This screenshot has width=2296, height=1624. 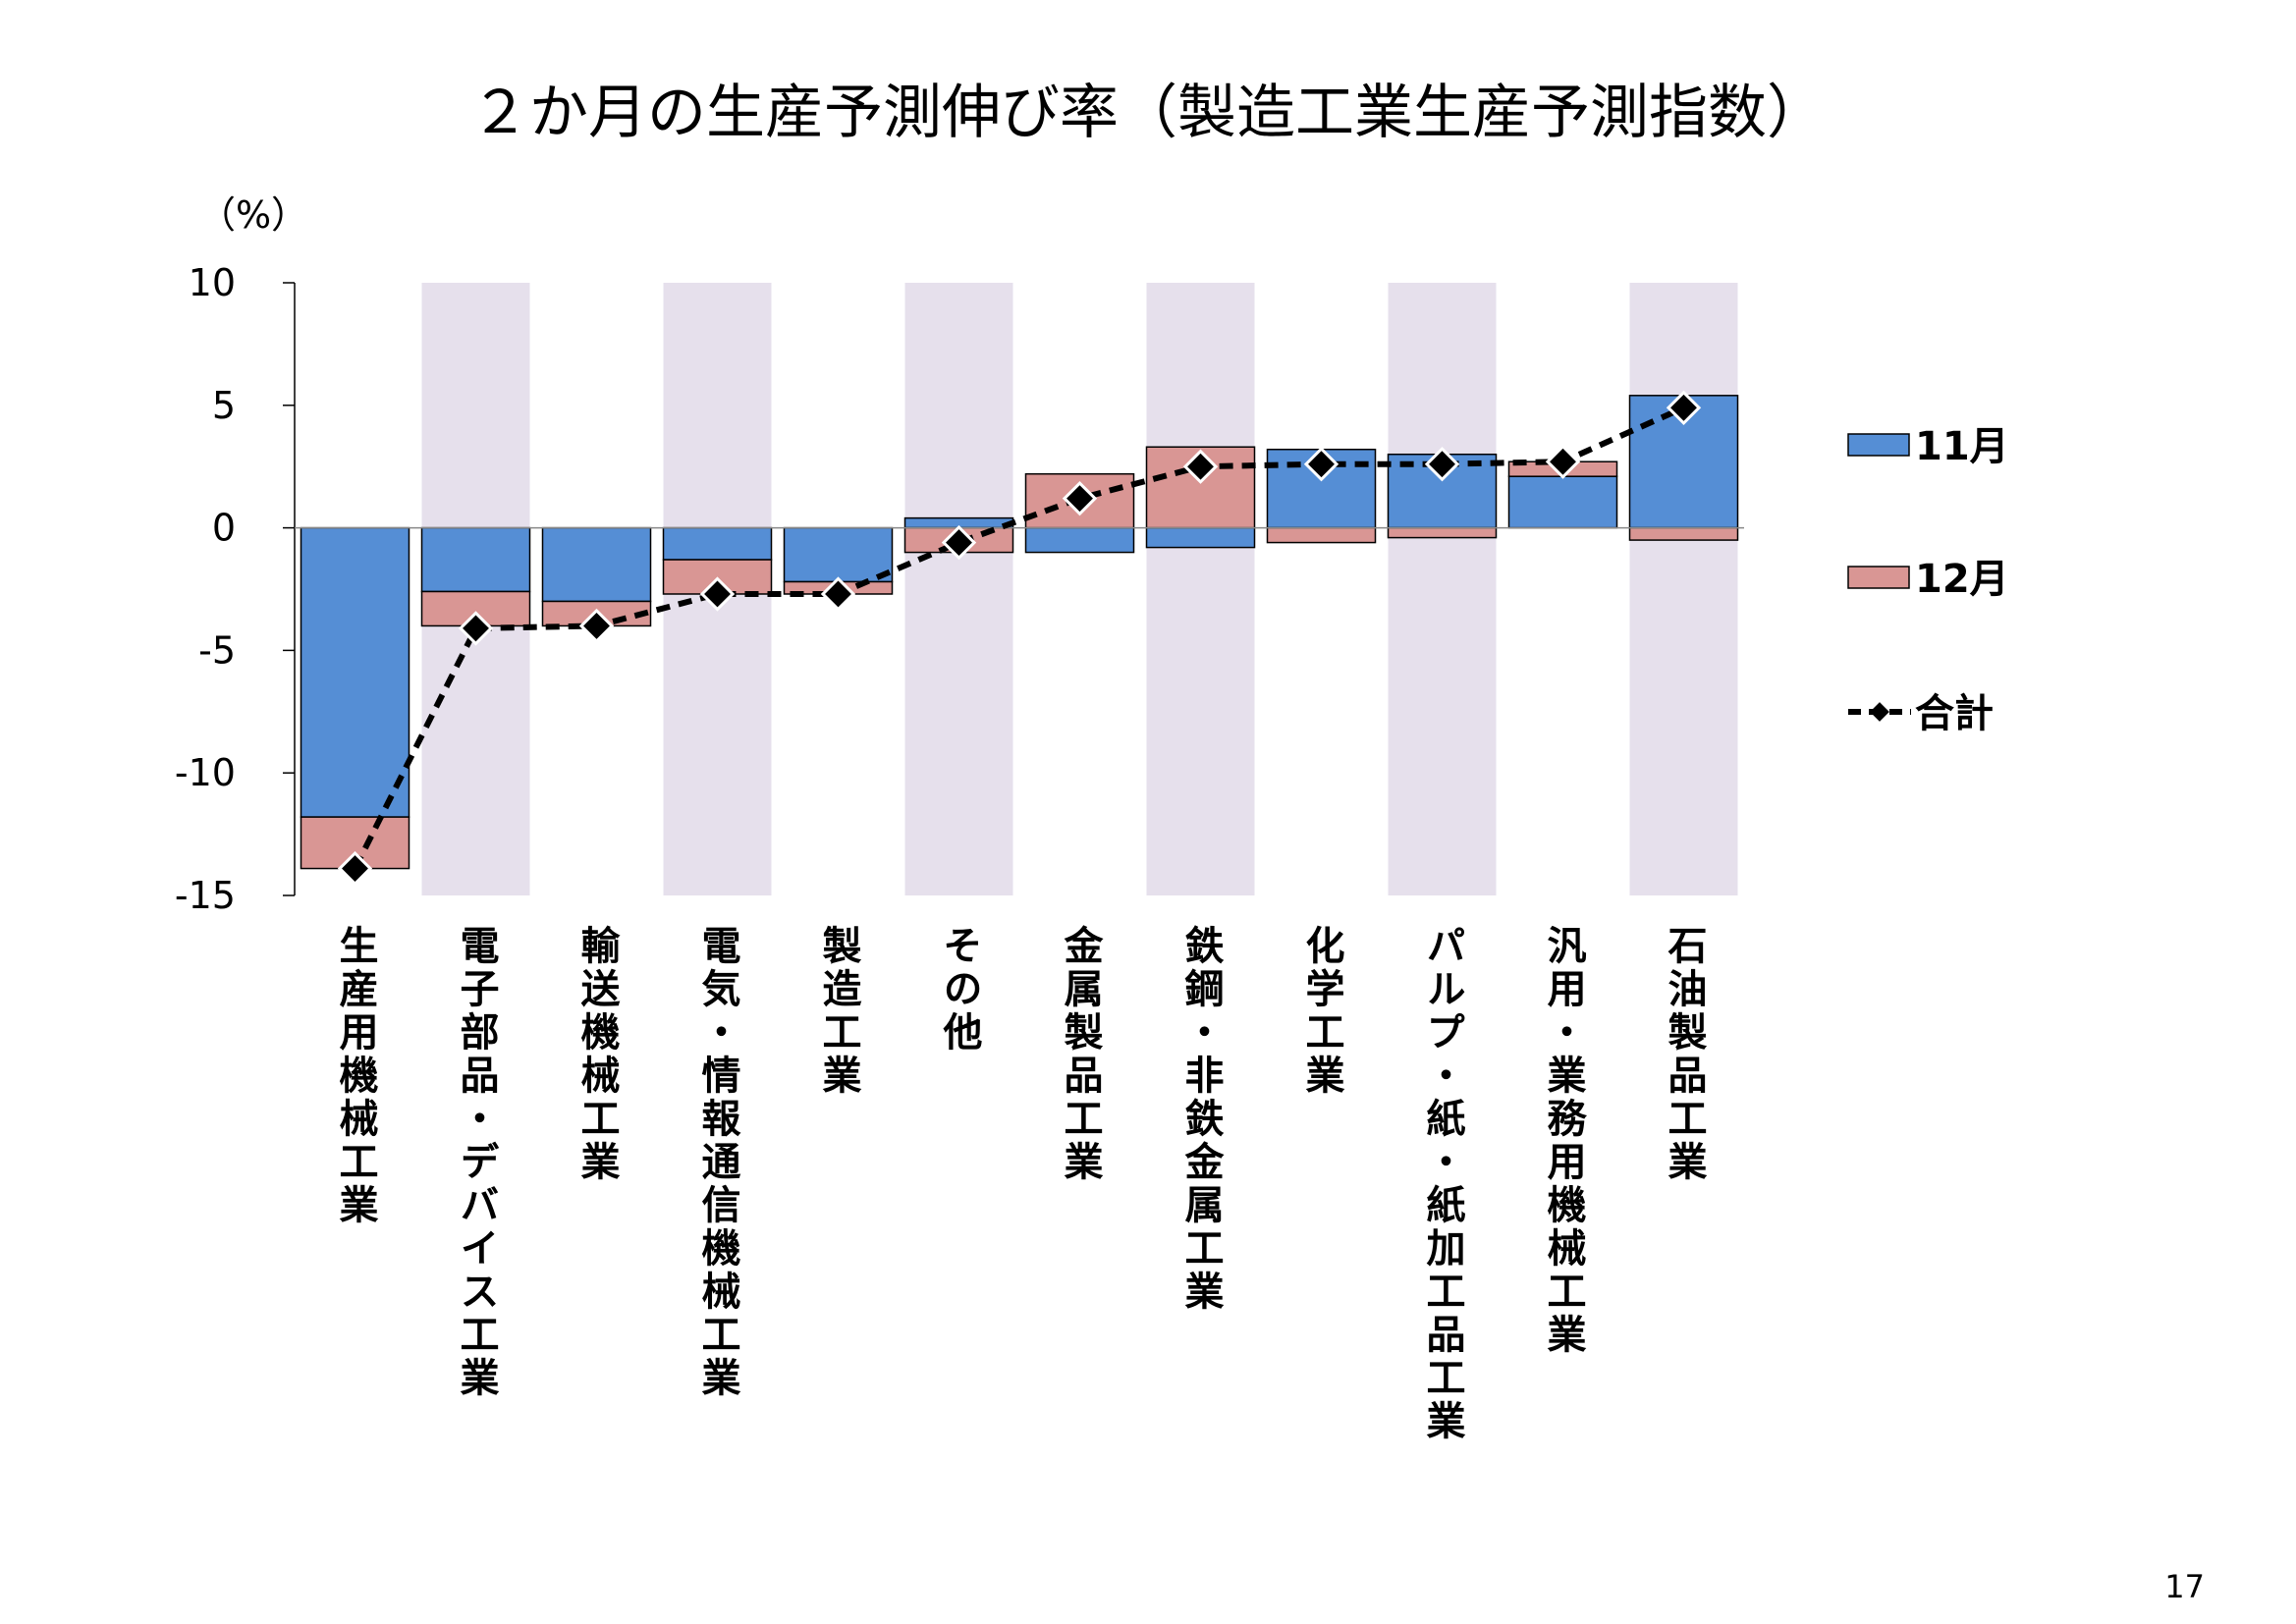 What do you see at coordinates (224, 405) in the screenshot?
I see `y-tick-label: 5` at bounding box center [224, 405].